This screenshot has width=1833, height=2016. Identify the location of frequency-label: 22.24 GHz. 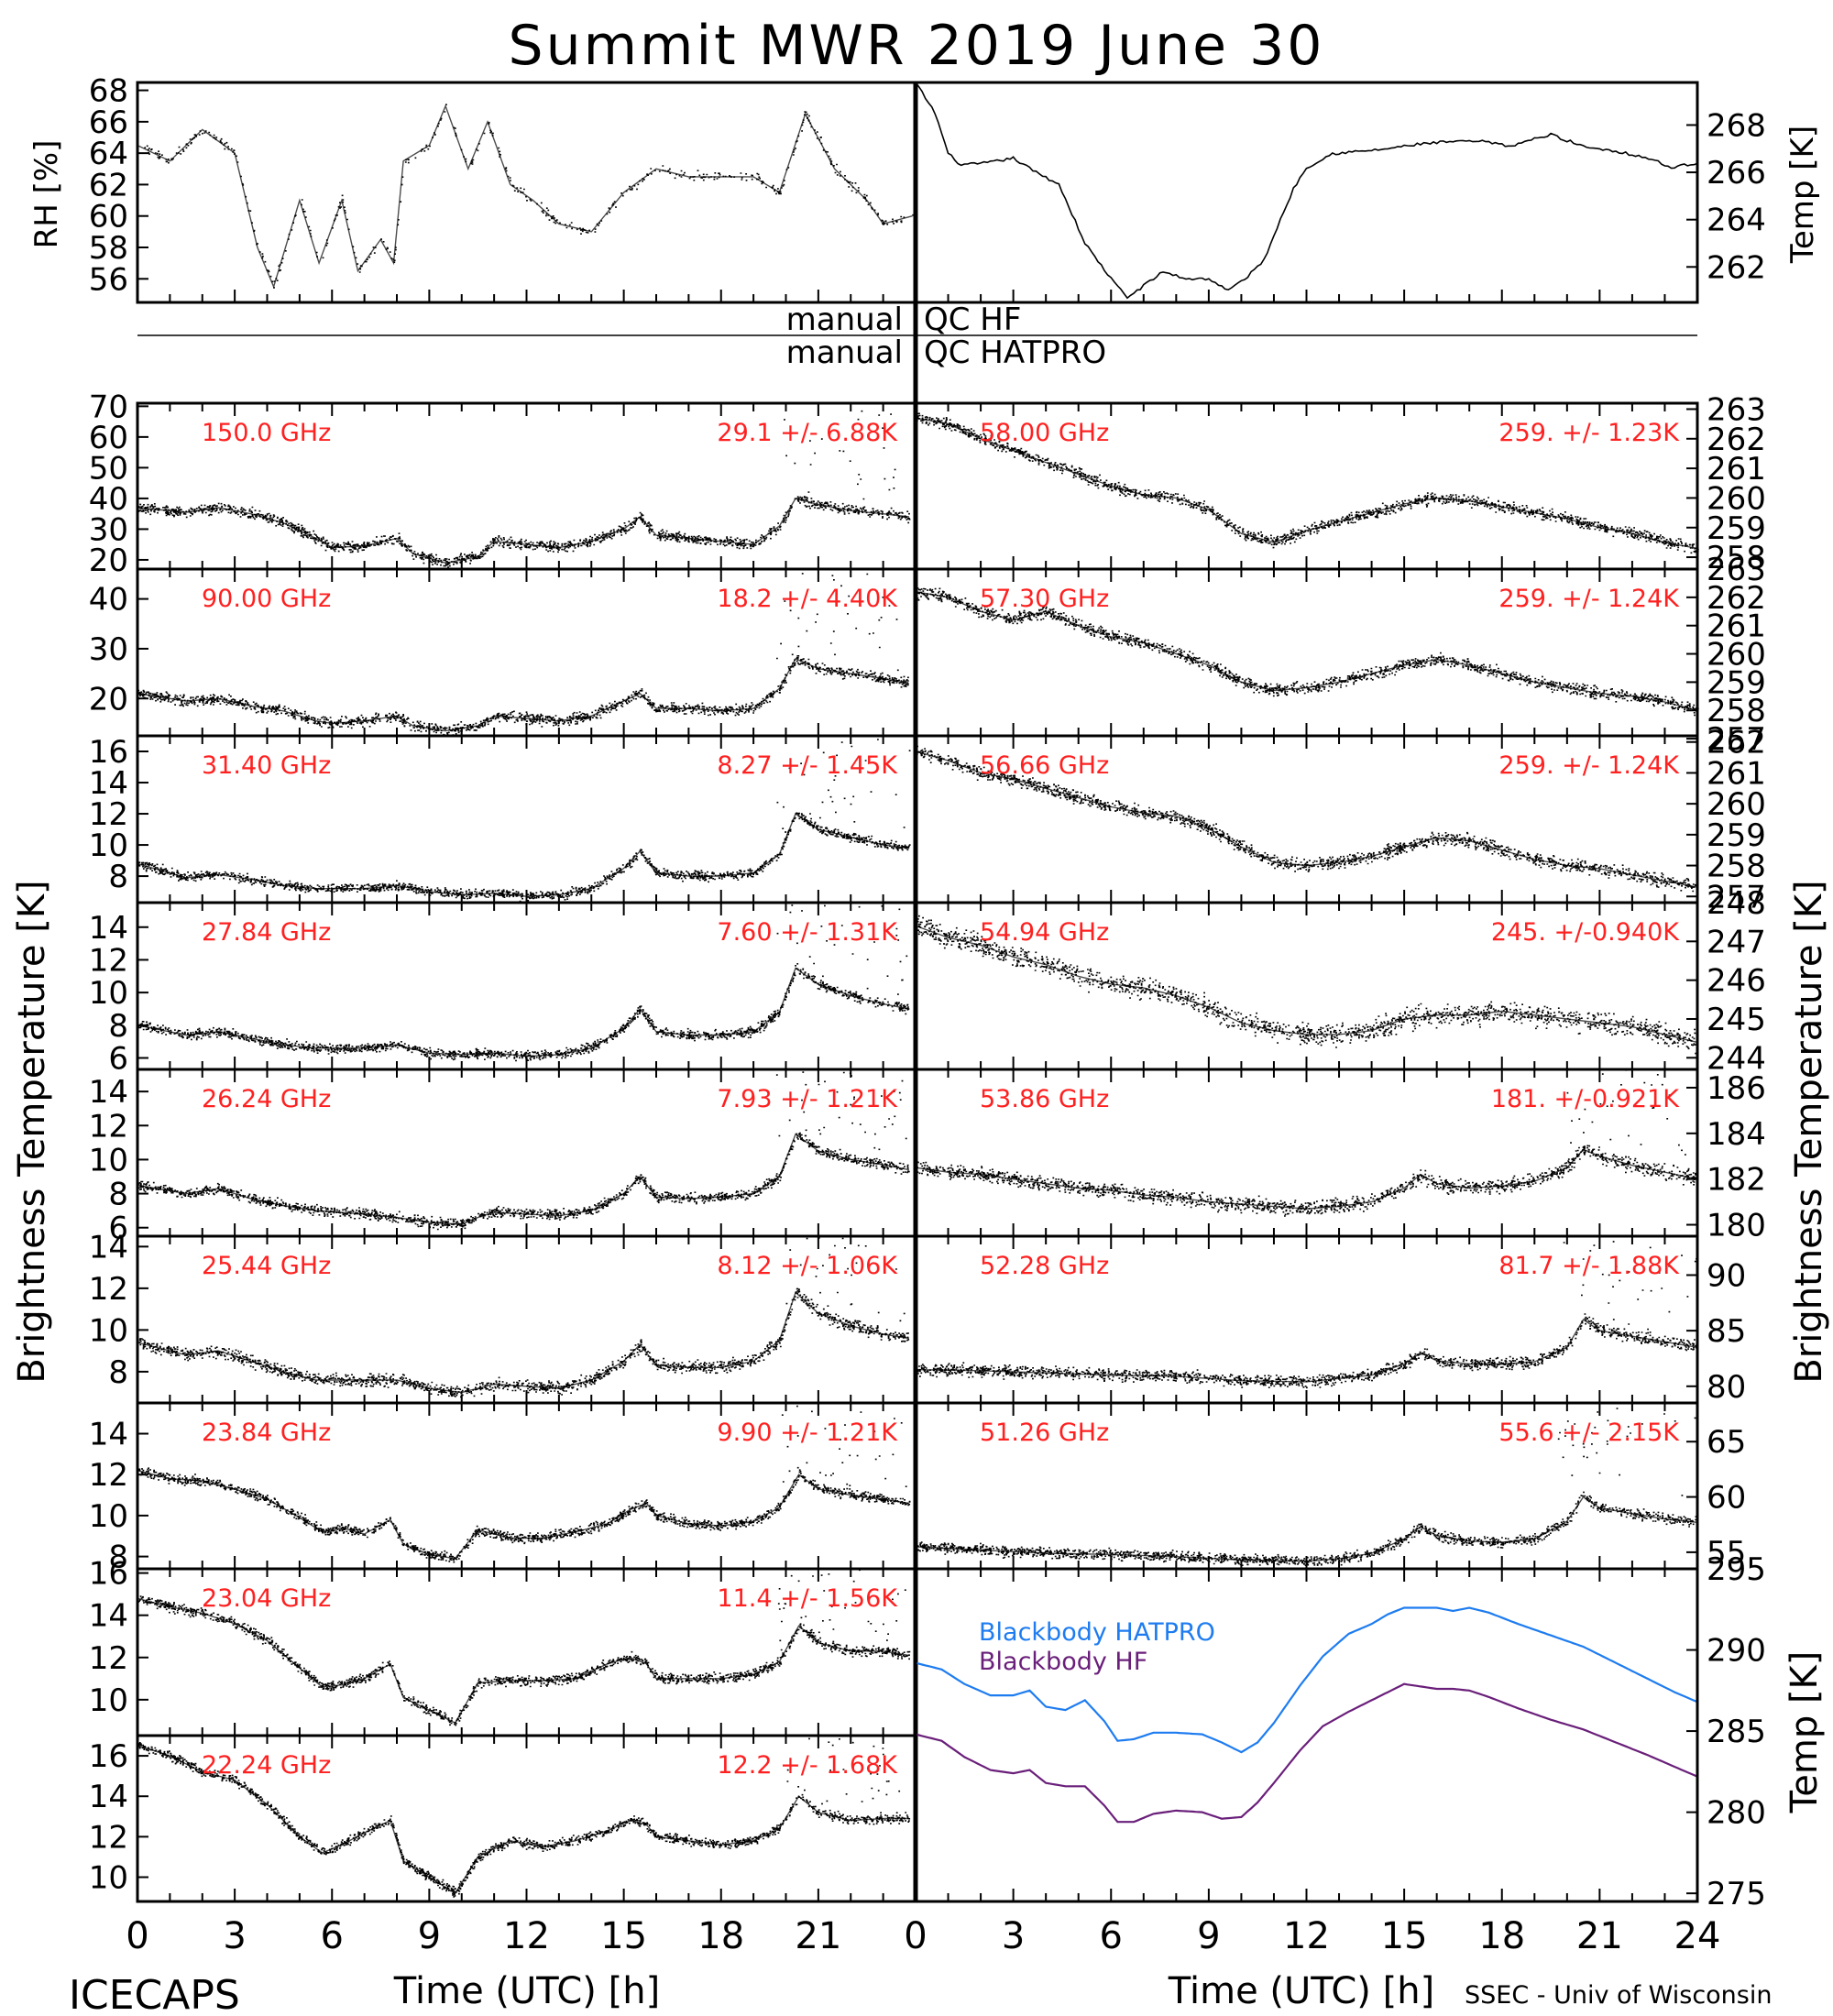
(266, 1765).